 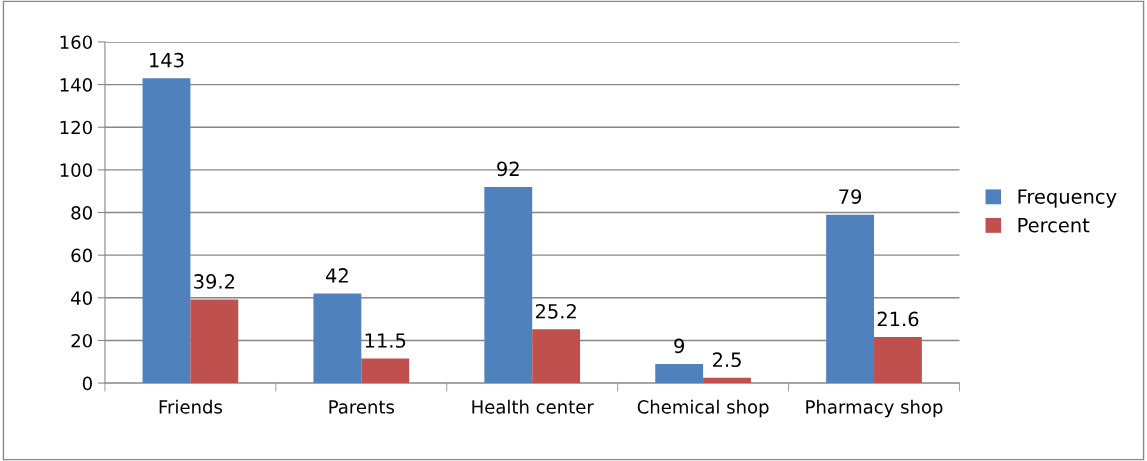 I want to click on data-label: 9, so click(x=679, y=346).